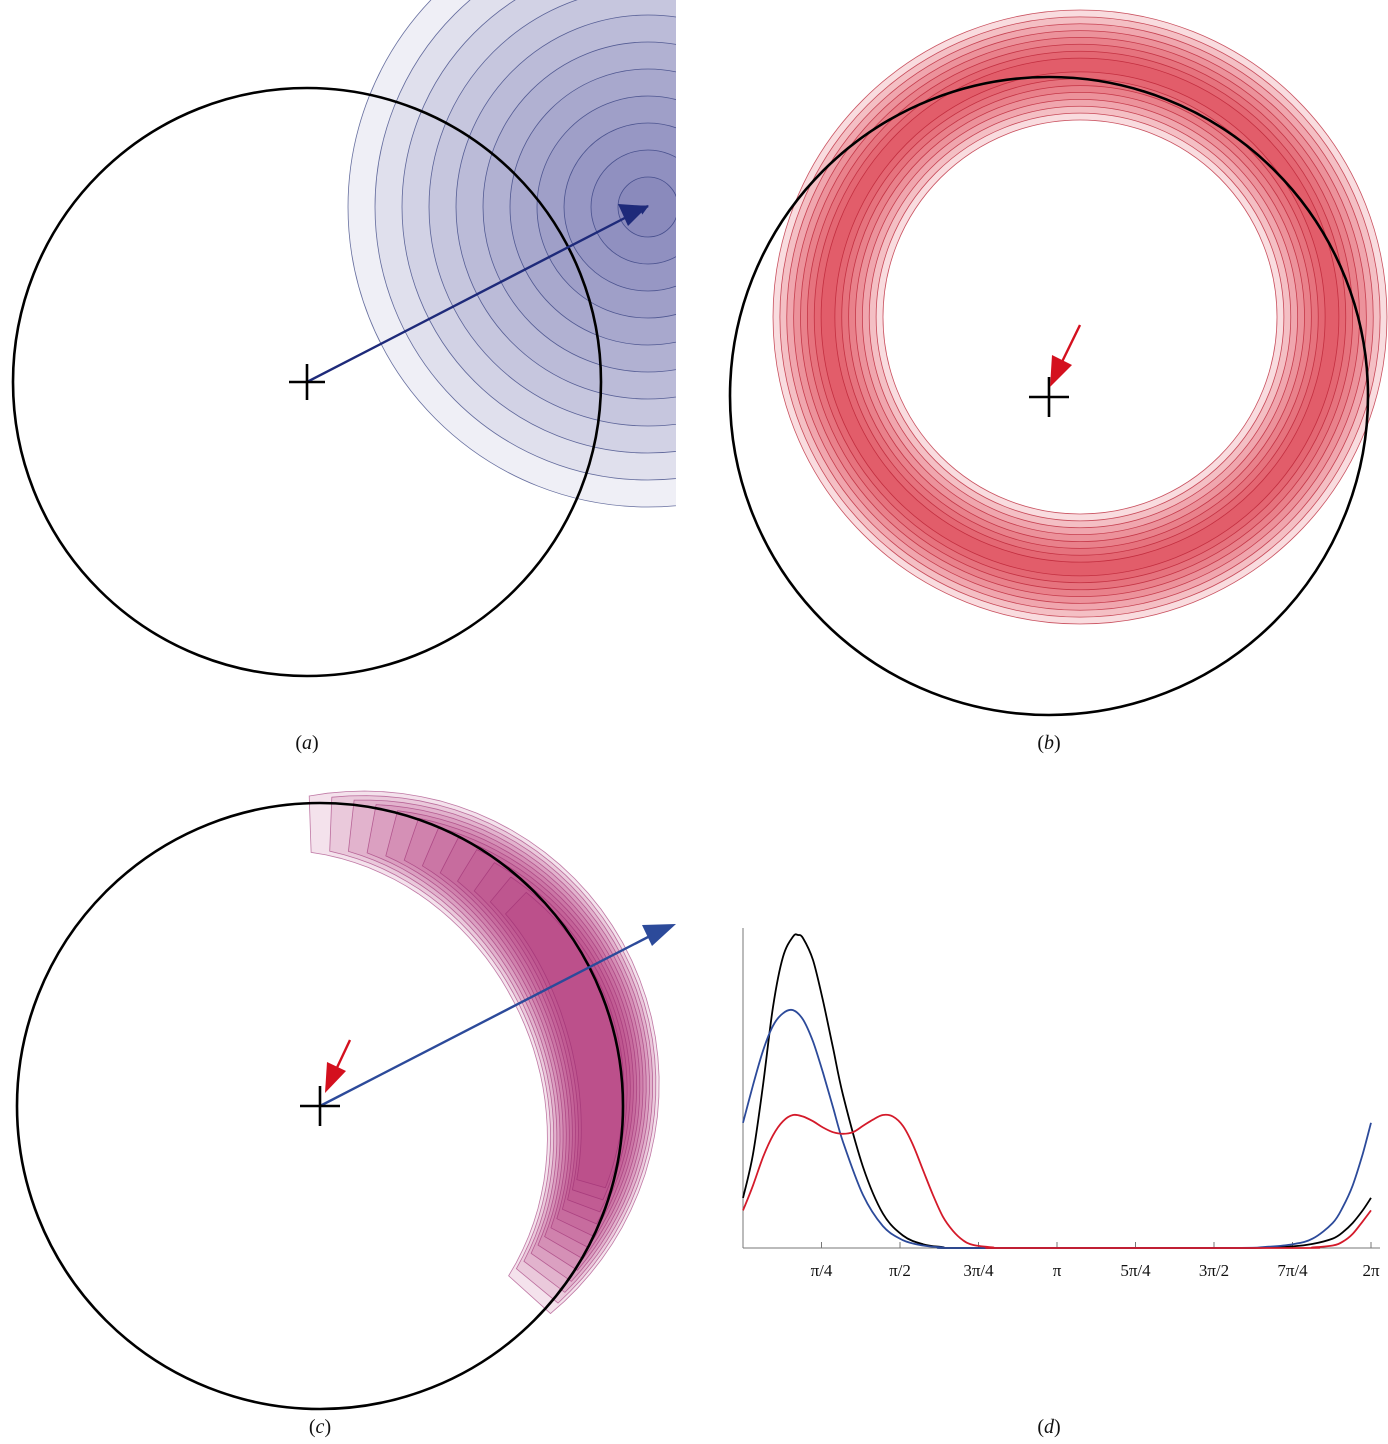 The height and width of the screenshot is (1444, 1388). I want to click on caption-d: (d), so click(1049, 1427).